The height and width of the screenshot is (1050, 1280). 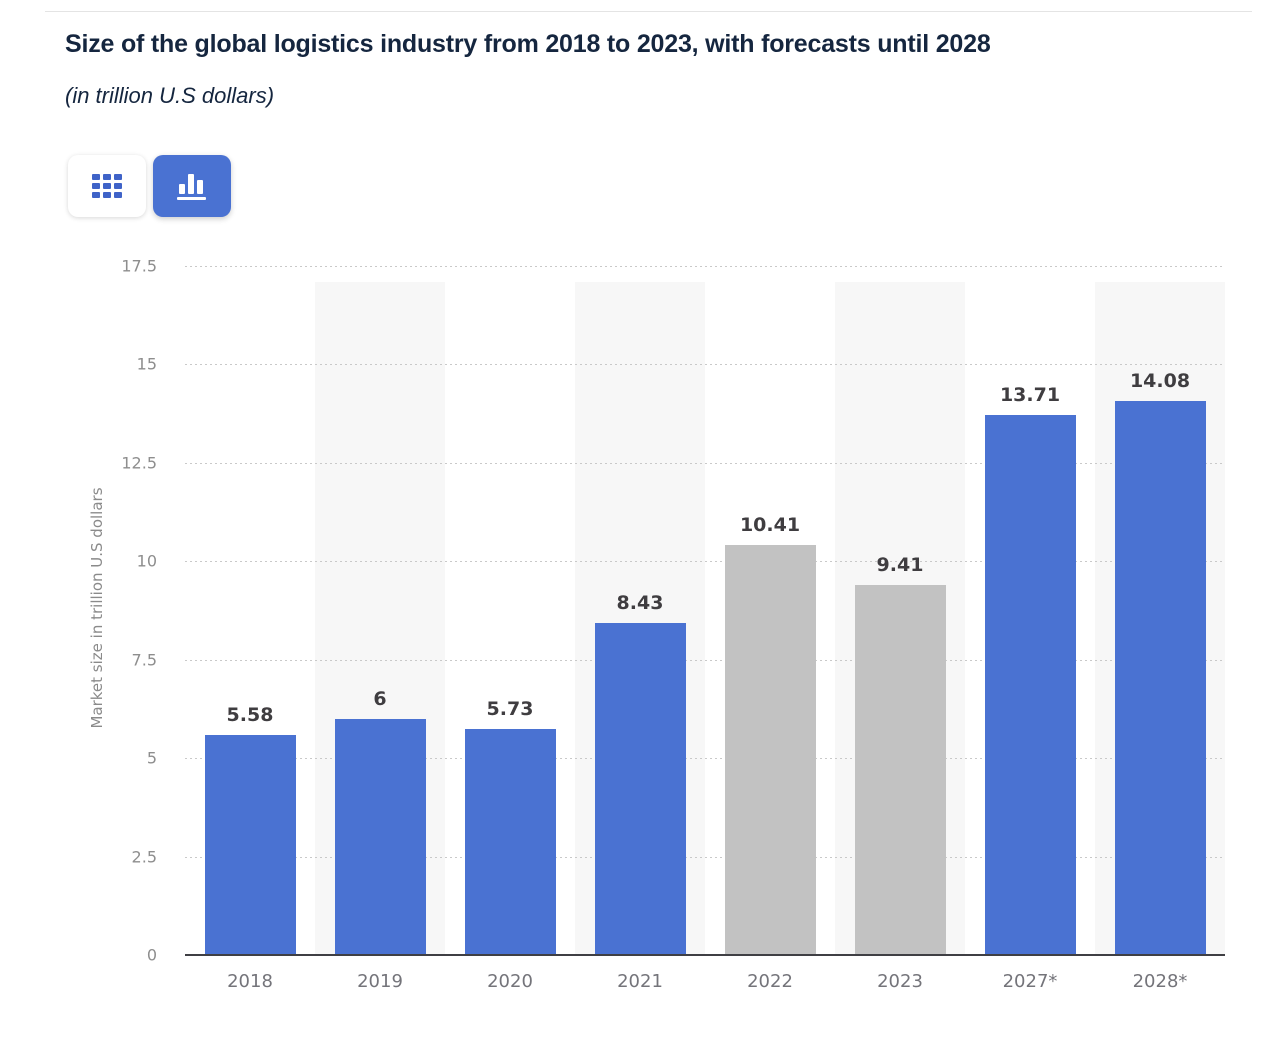 I want to click on y-axis-title: Market size in trillion U.S dollars, so click(x=97, y=608).